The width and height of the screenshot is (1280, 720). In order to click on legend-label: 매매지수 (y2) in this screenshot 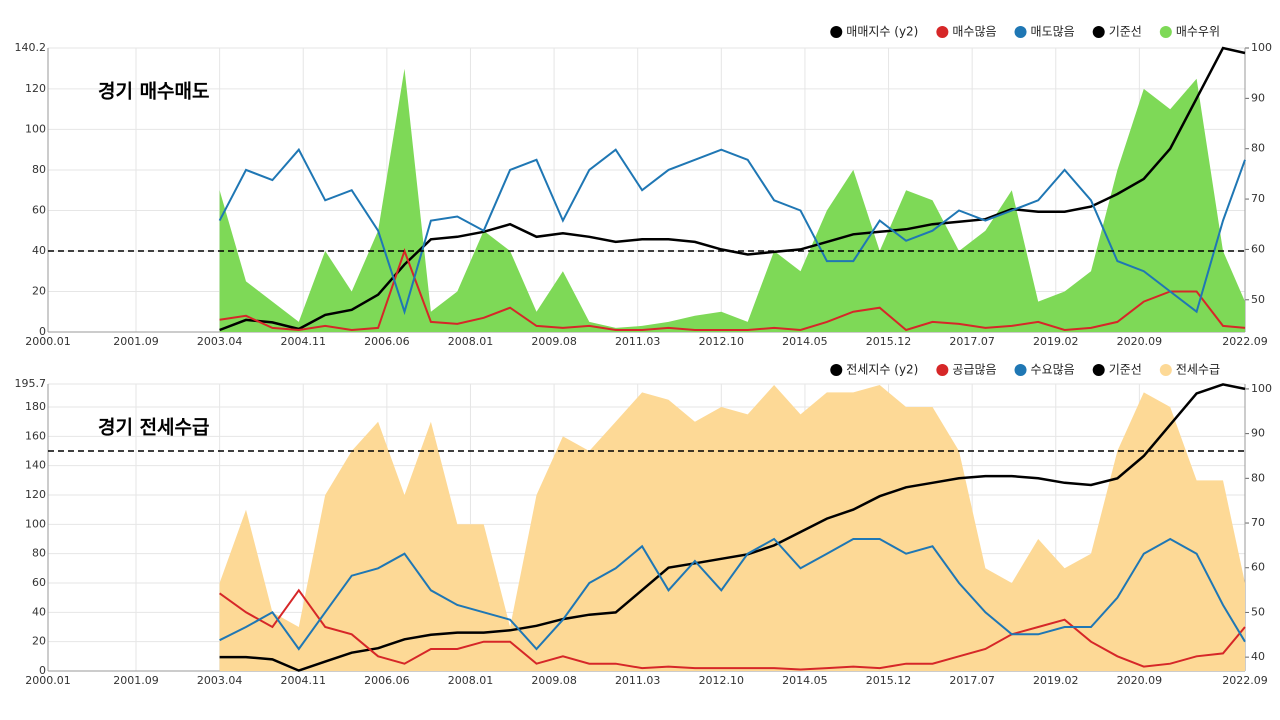, I will do `click(882, 32)`.